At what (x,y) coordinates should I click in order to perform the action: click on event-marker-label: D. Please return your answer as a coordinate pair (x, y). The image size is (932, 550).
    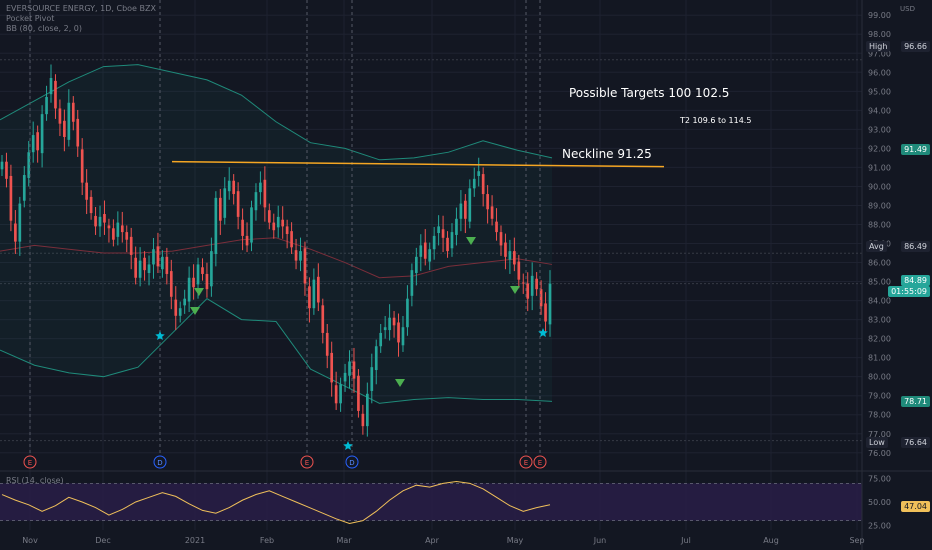
    Looking at the image, I should click on (159, 463).